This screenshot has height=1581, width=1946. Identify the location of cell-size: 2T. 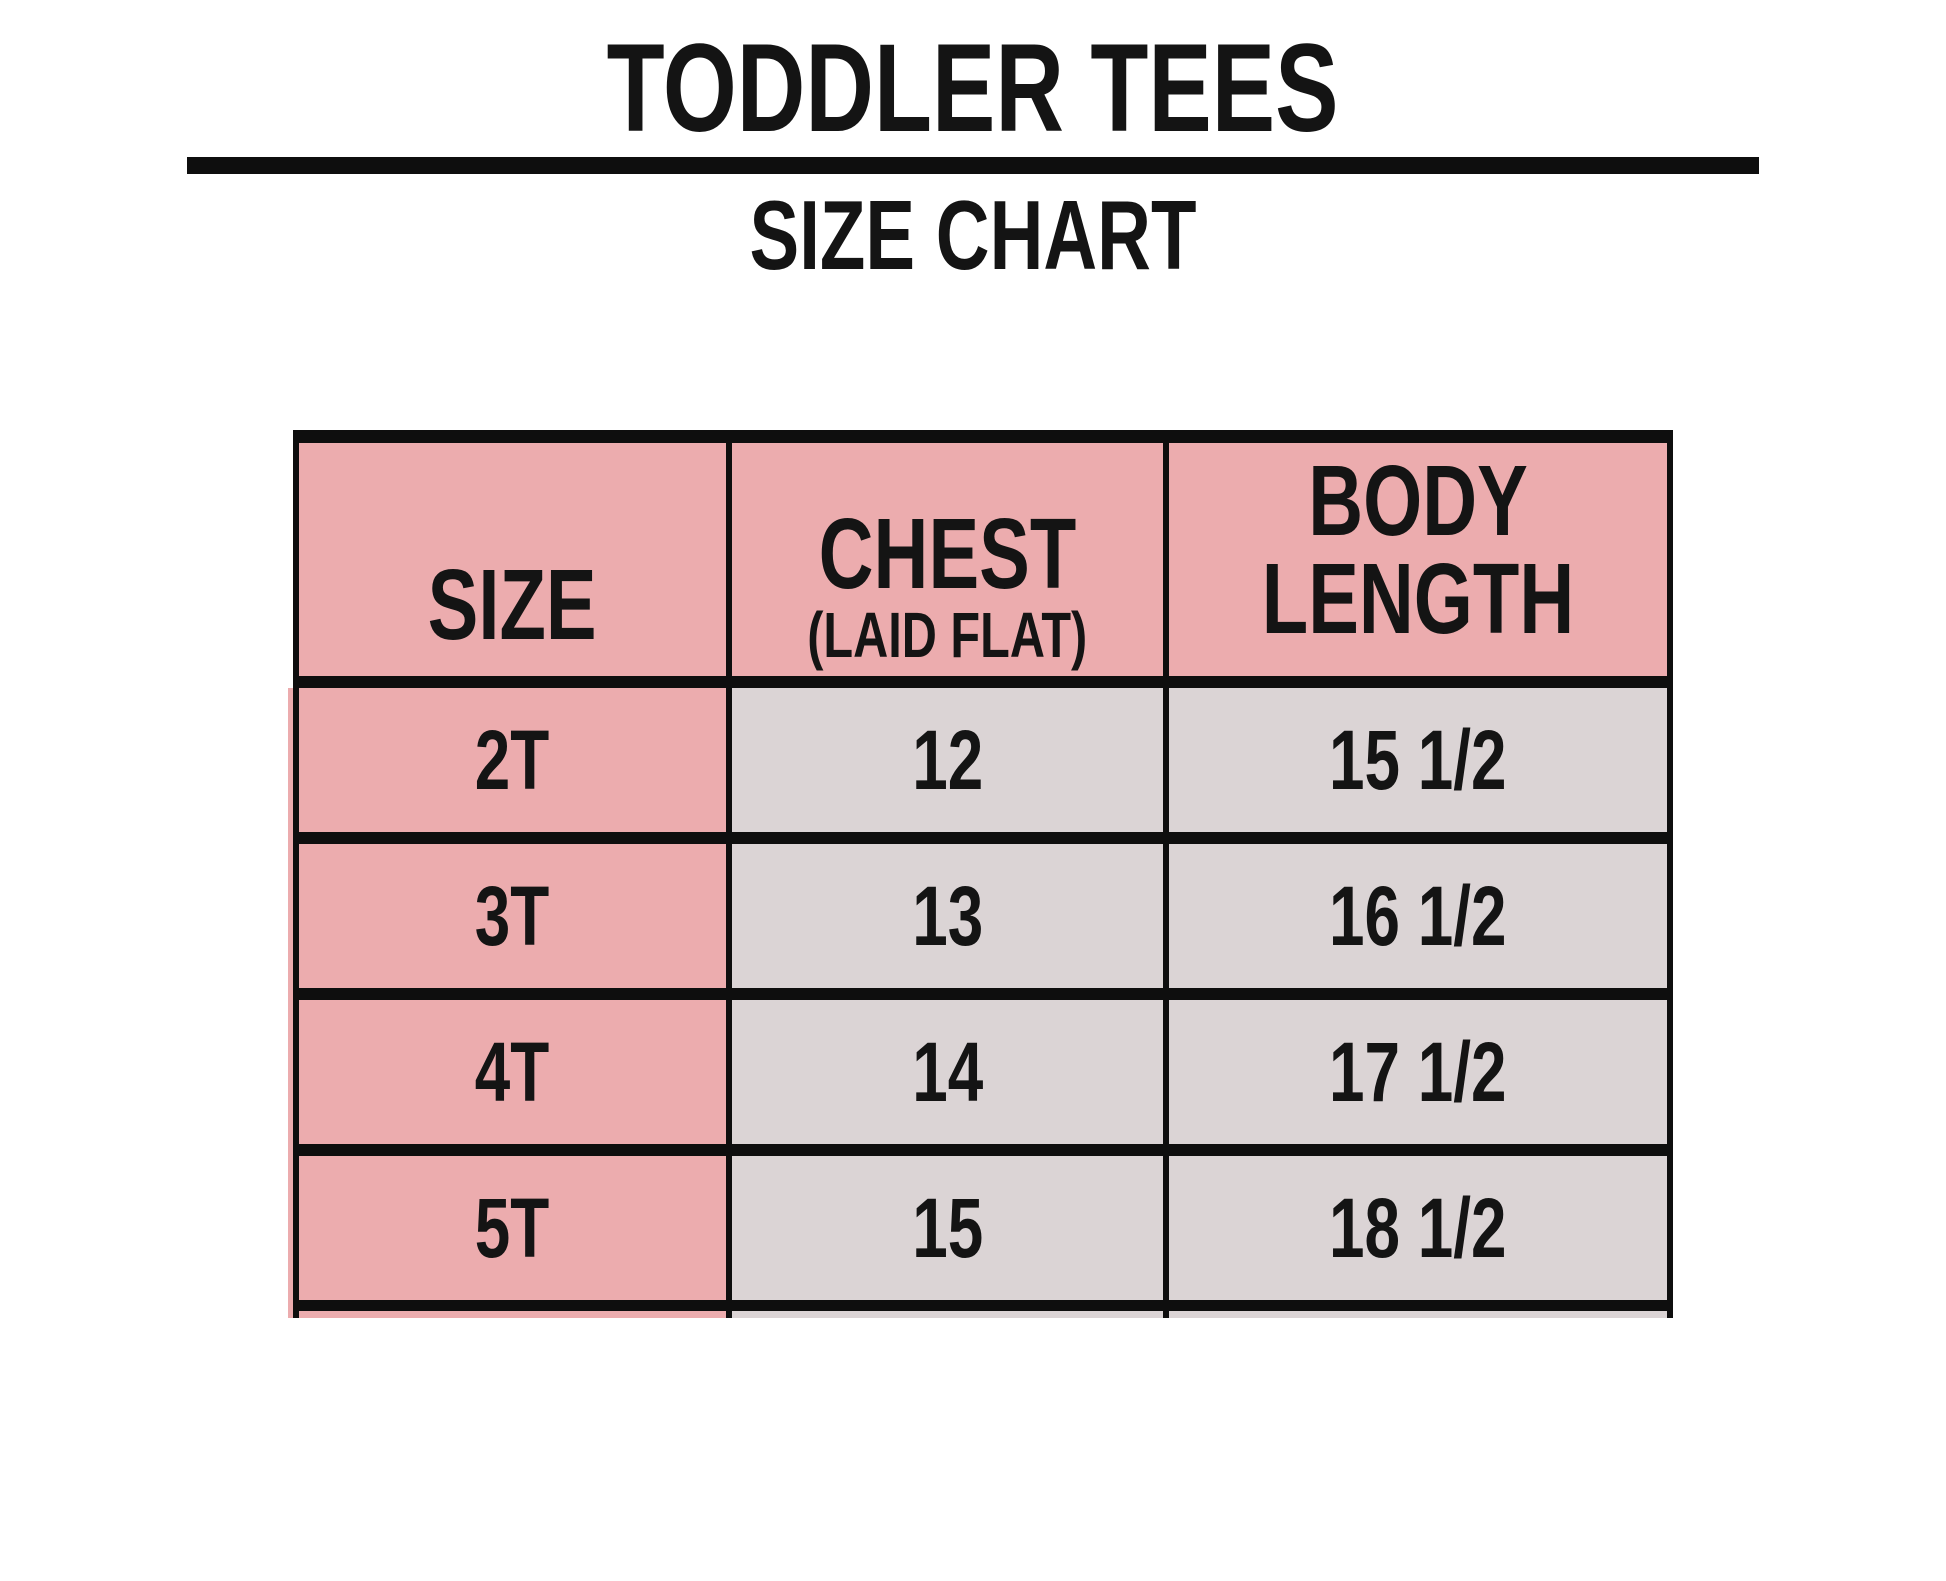
(509, 760).